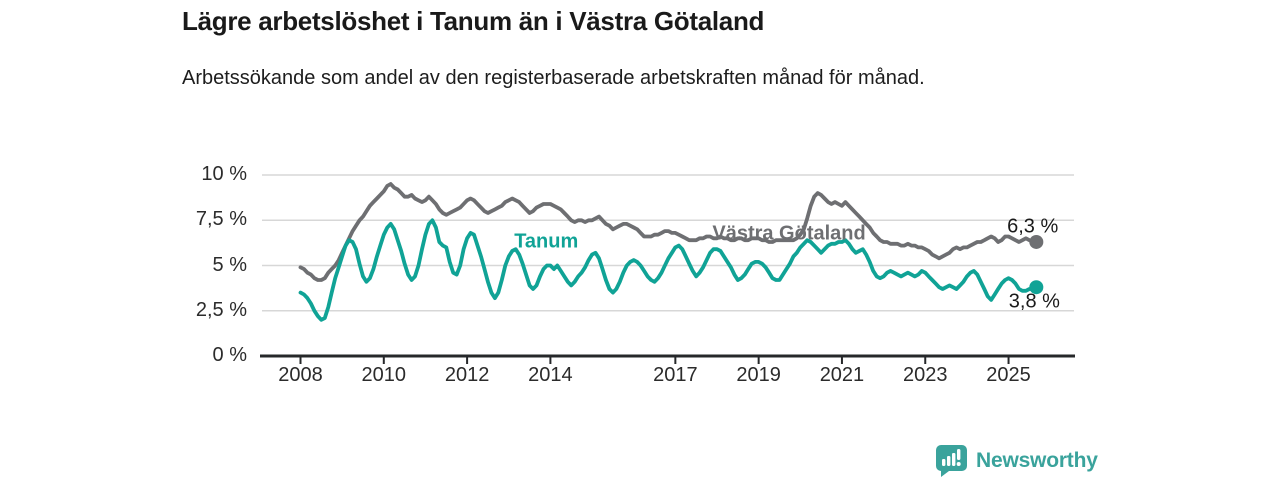 This screenshot has height=480, width=1280. I want to click on series-line-tanum, so click(668, 270).